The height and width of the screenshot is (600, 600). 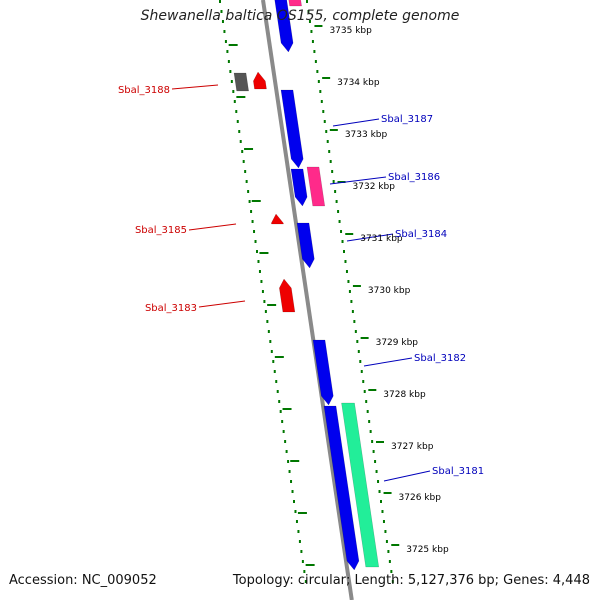 I want to click on scale-label: 3734 kbp, so click(x=358, y=83).